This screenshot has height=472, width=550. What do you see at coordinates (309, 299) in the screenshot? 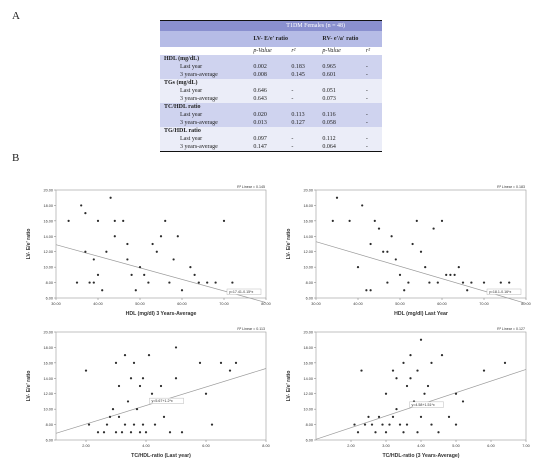
I see `y-tick-label: 6.00` at bounding box center [309, 299].